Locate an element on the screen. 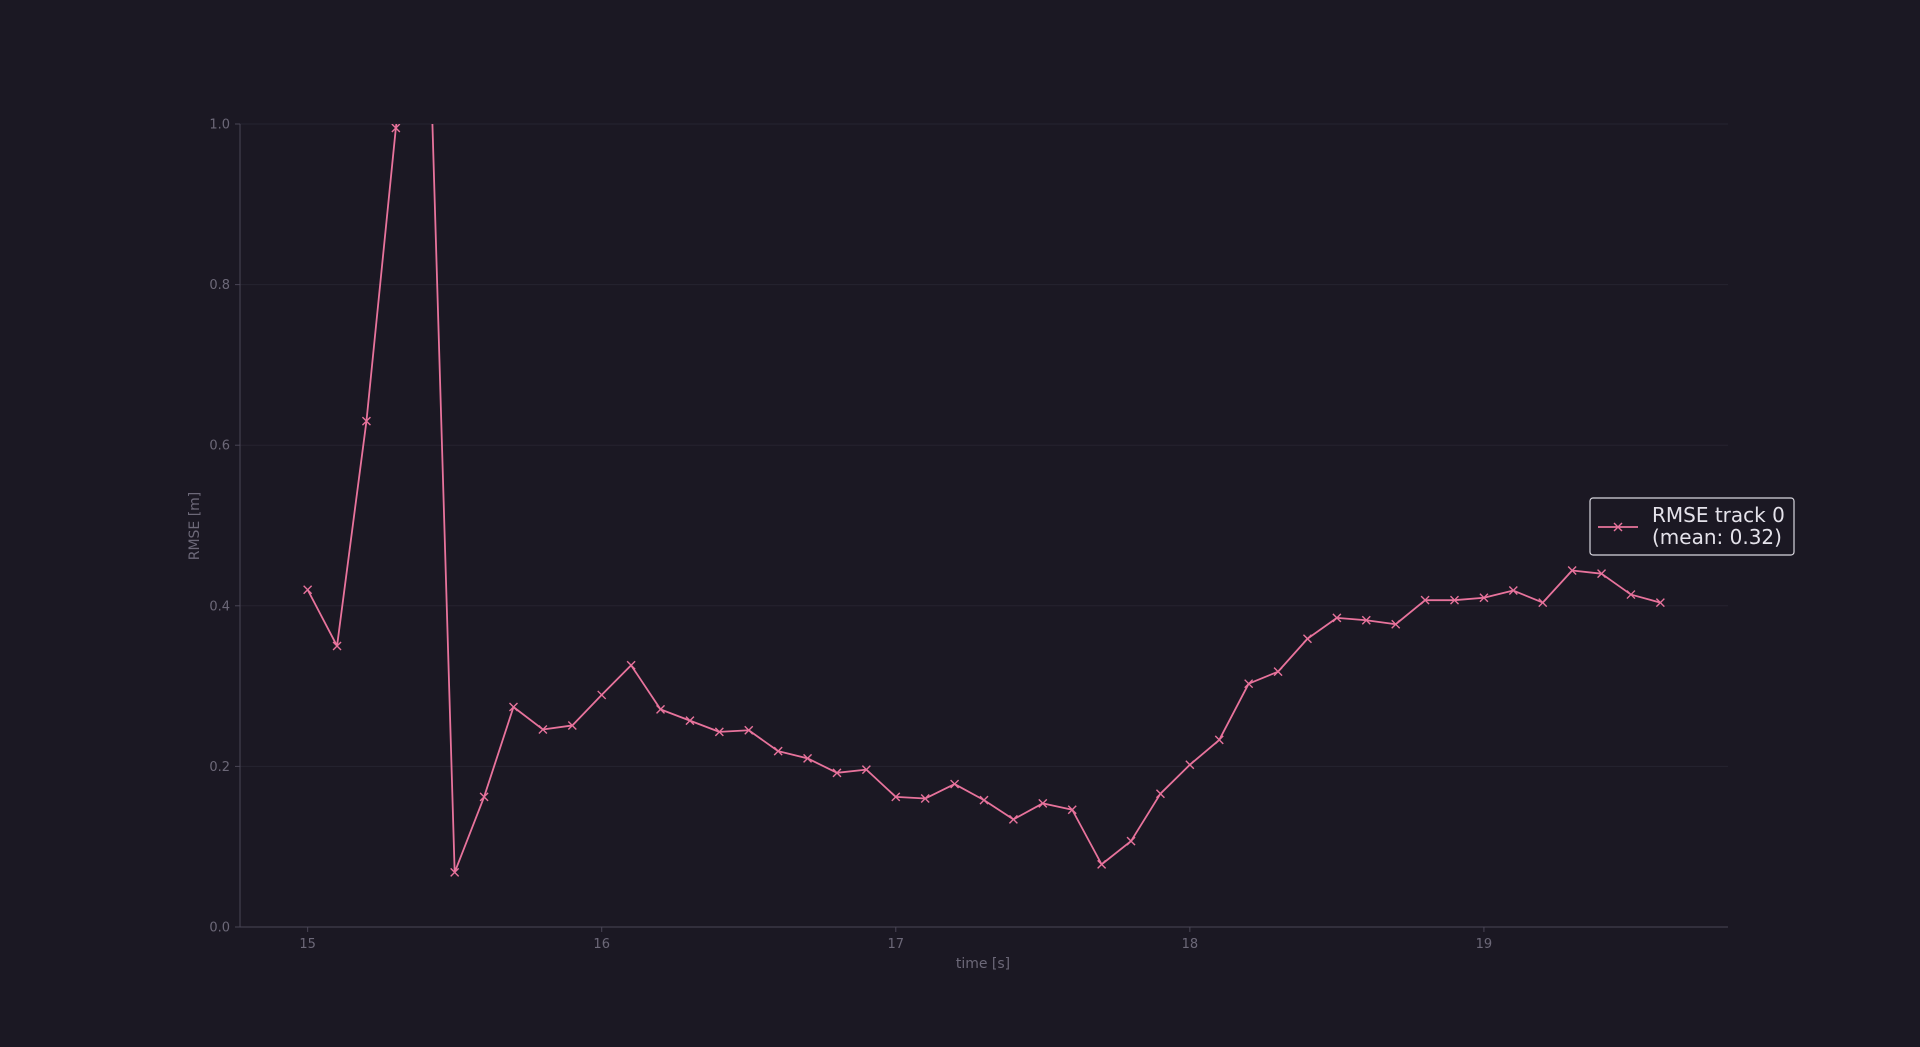 This screenshot has height=1047, width=1920. legend-box is located at coordinates (1692, 526).